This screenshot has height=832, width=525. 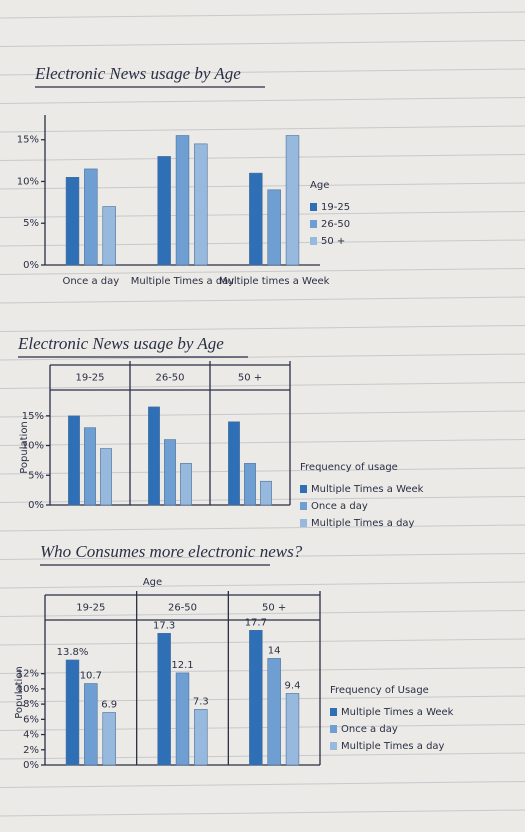 What do you see at coordinates (183, 281) in the screenshot?
I see `category-label: Multiple Times a day` at bounding box center [183, 281].